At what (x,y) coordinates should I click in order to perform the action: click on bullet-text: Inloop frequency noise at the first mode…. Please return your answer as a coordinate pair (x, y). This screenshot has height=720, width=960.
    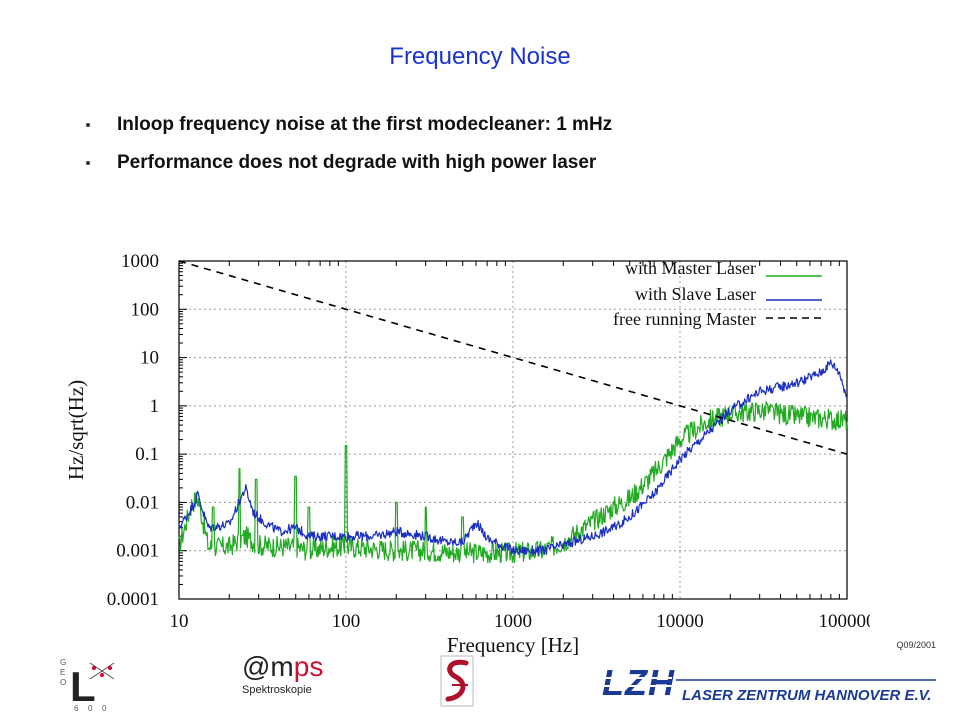
    Looking at the image, I should click on (365, 124).